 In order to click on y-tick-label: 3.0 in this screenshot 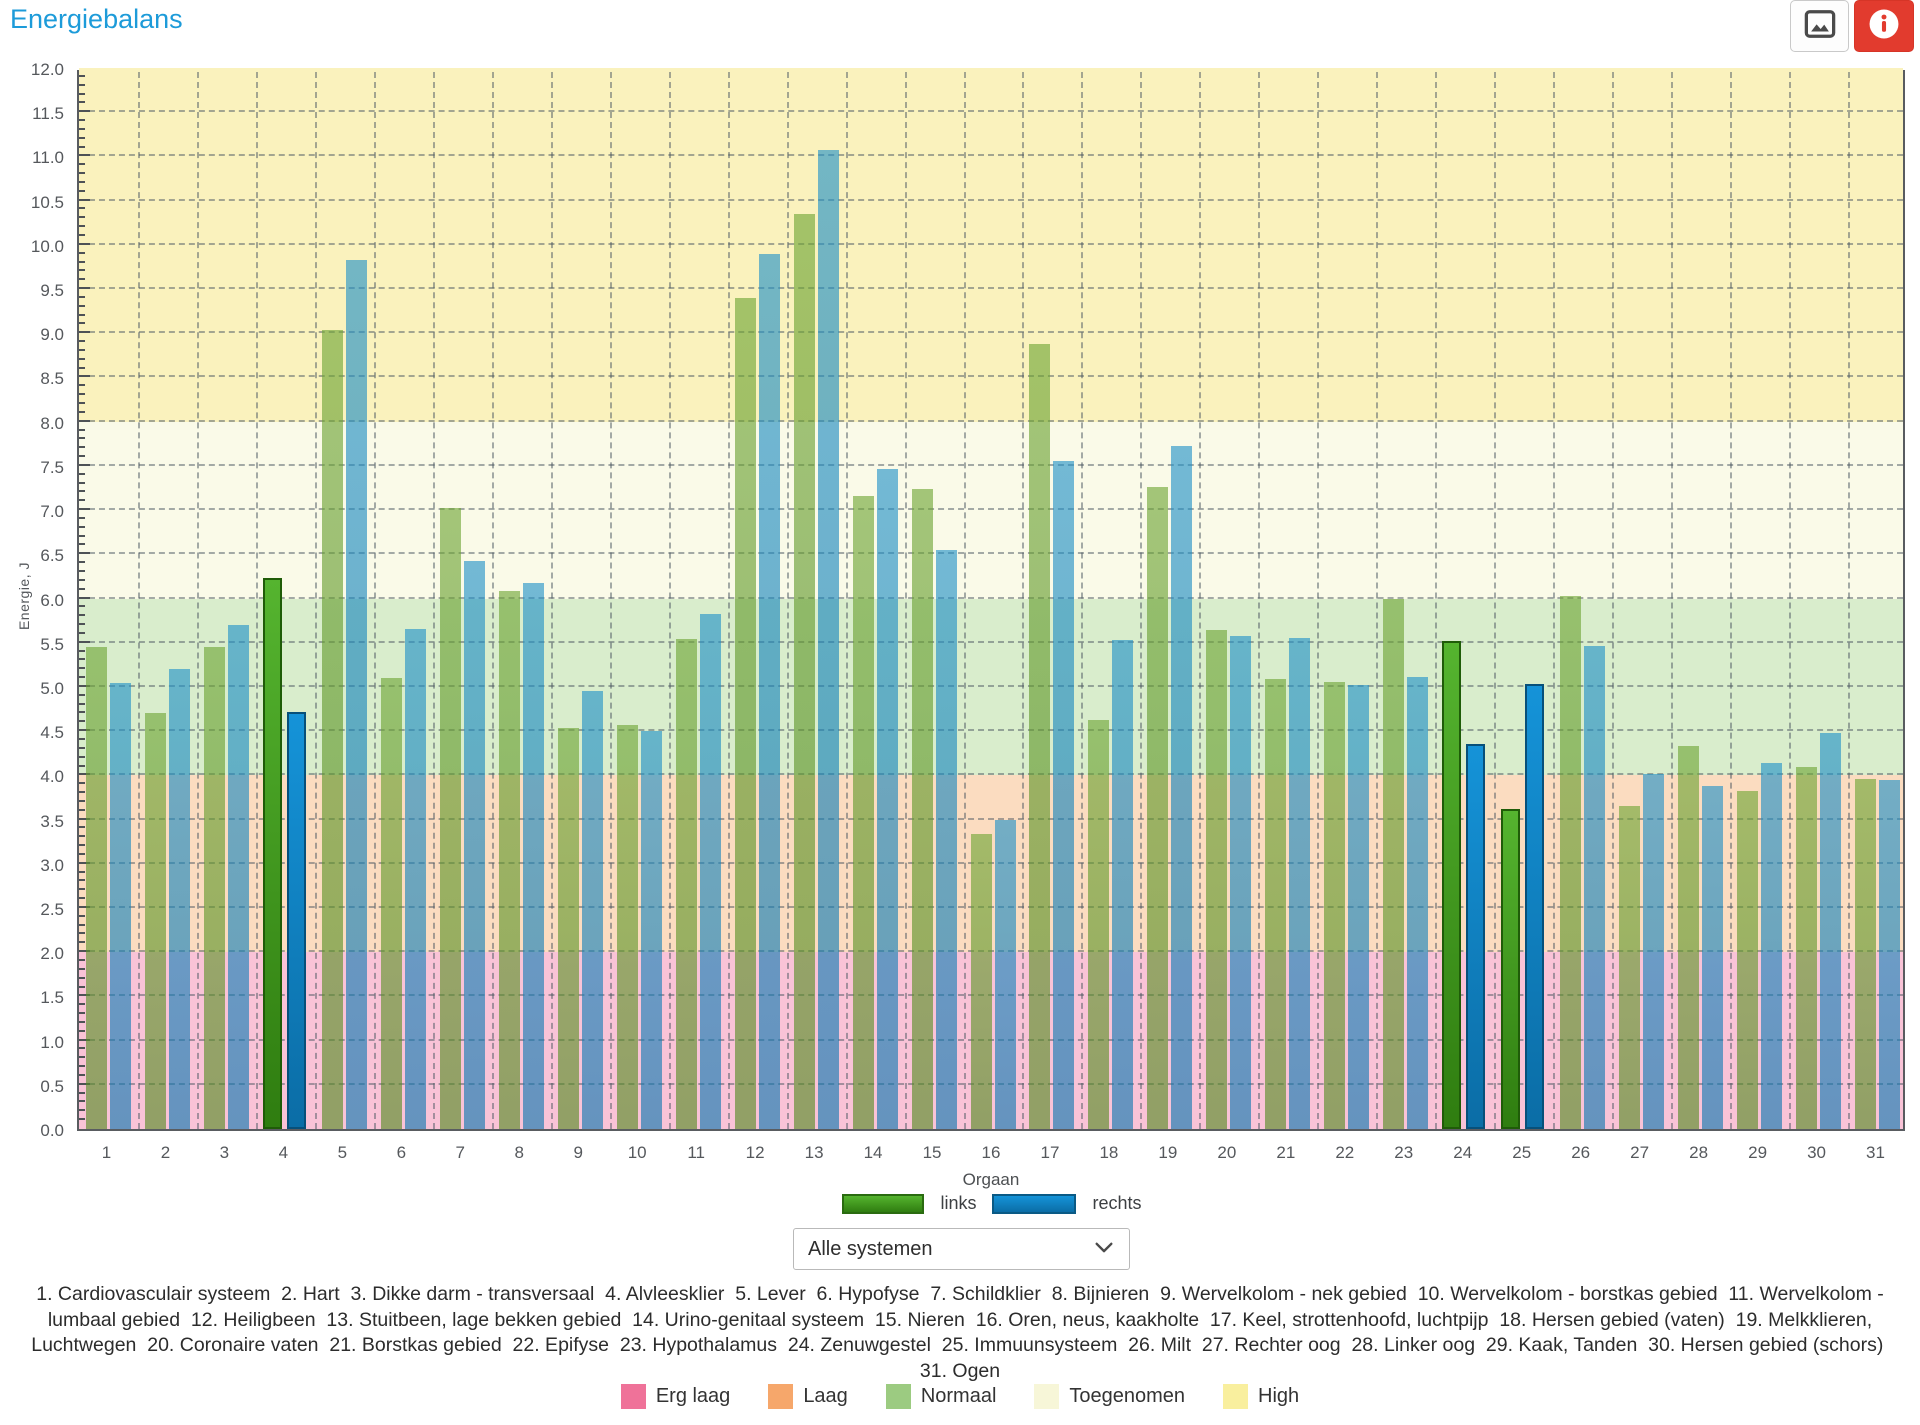, I will do `click(52, 865)`.